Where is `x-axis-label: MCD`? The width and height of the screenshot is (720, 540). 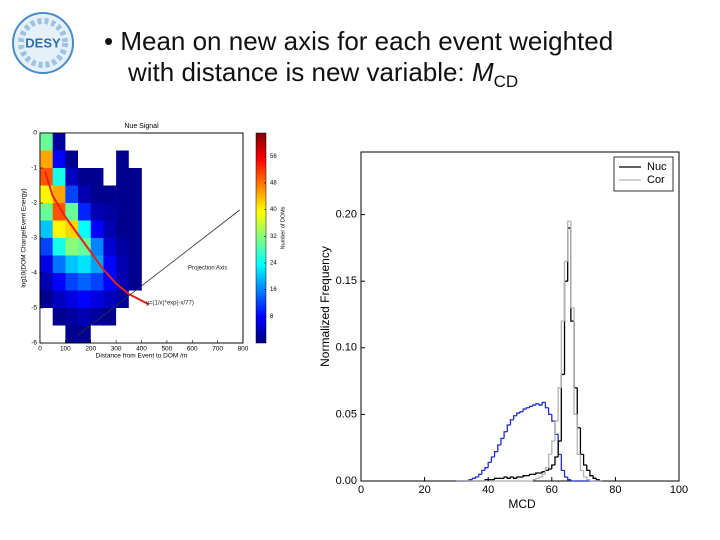
x-axis-label: MCD is located at coordinates (522, 504).